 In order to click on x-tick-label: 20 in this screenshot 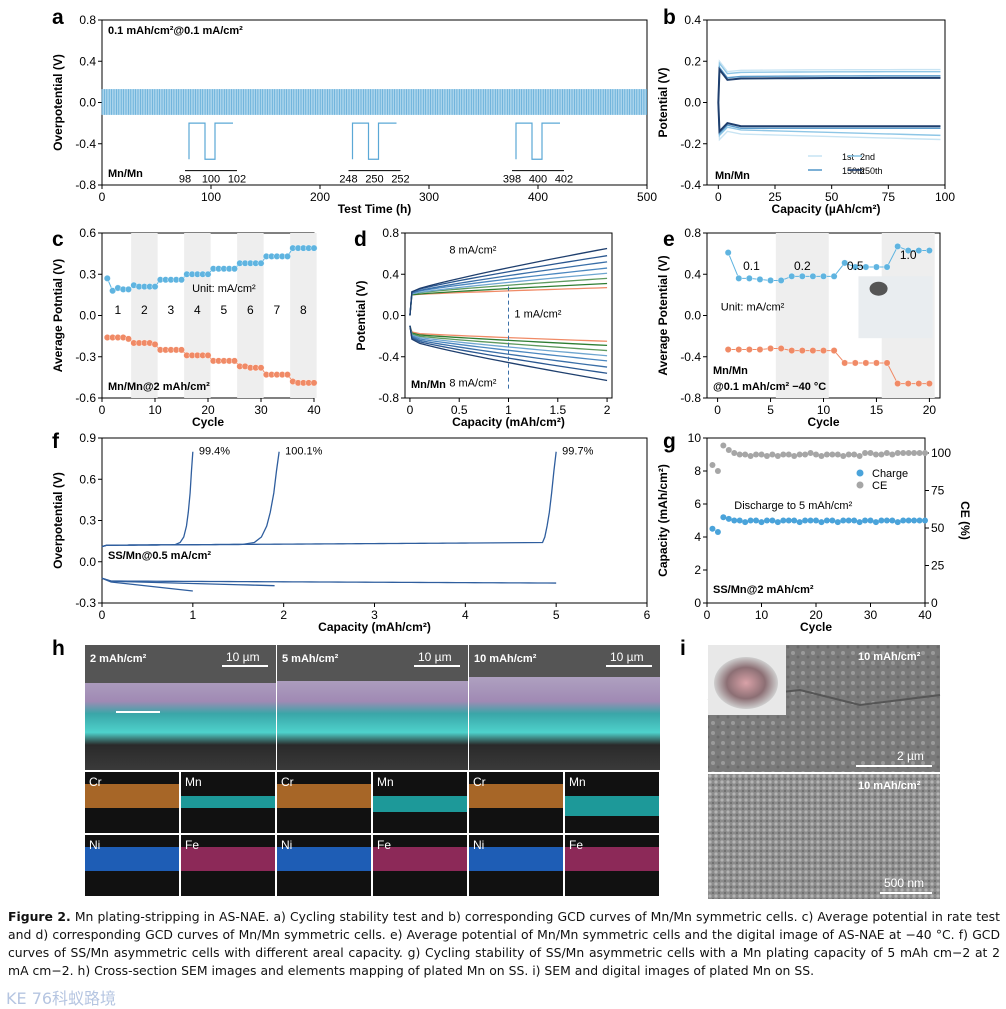, I will do `click(816, 615)`.